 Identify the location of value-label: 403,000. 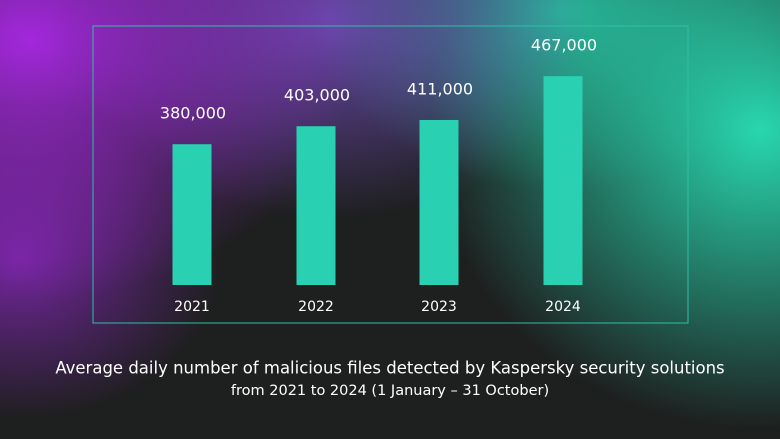
(317, 95).